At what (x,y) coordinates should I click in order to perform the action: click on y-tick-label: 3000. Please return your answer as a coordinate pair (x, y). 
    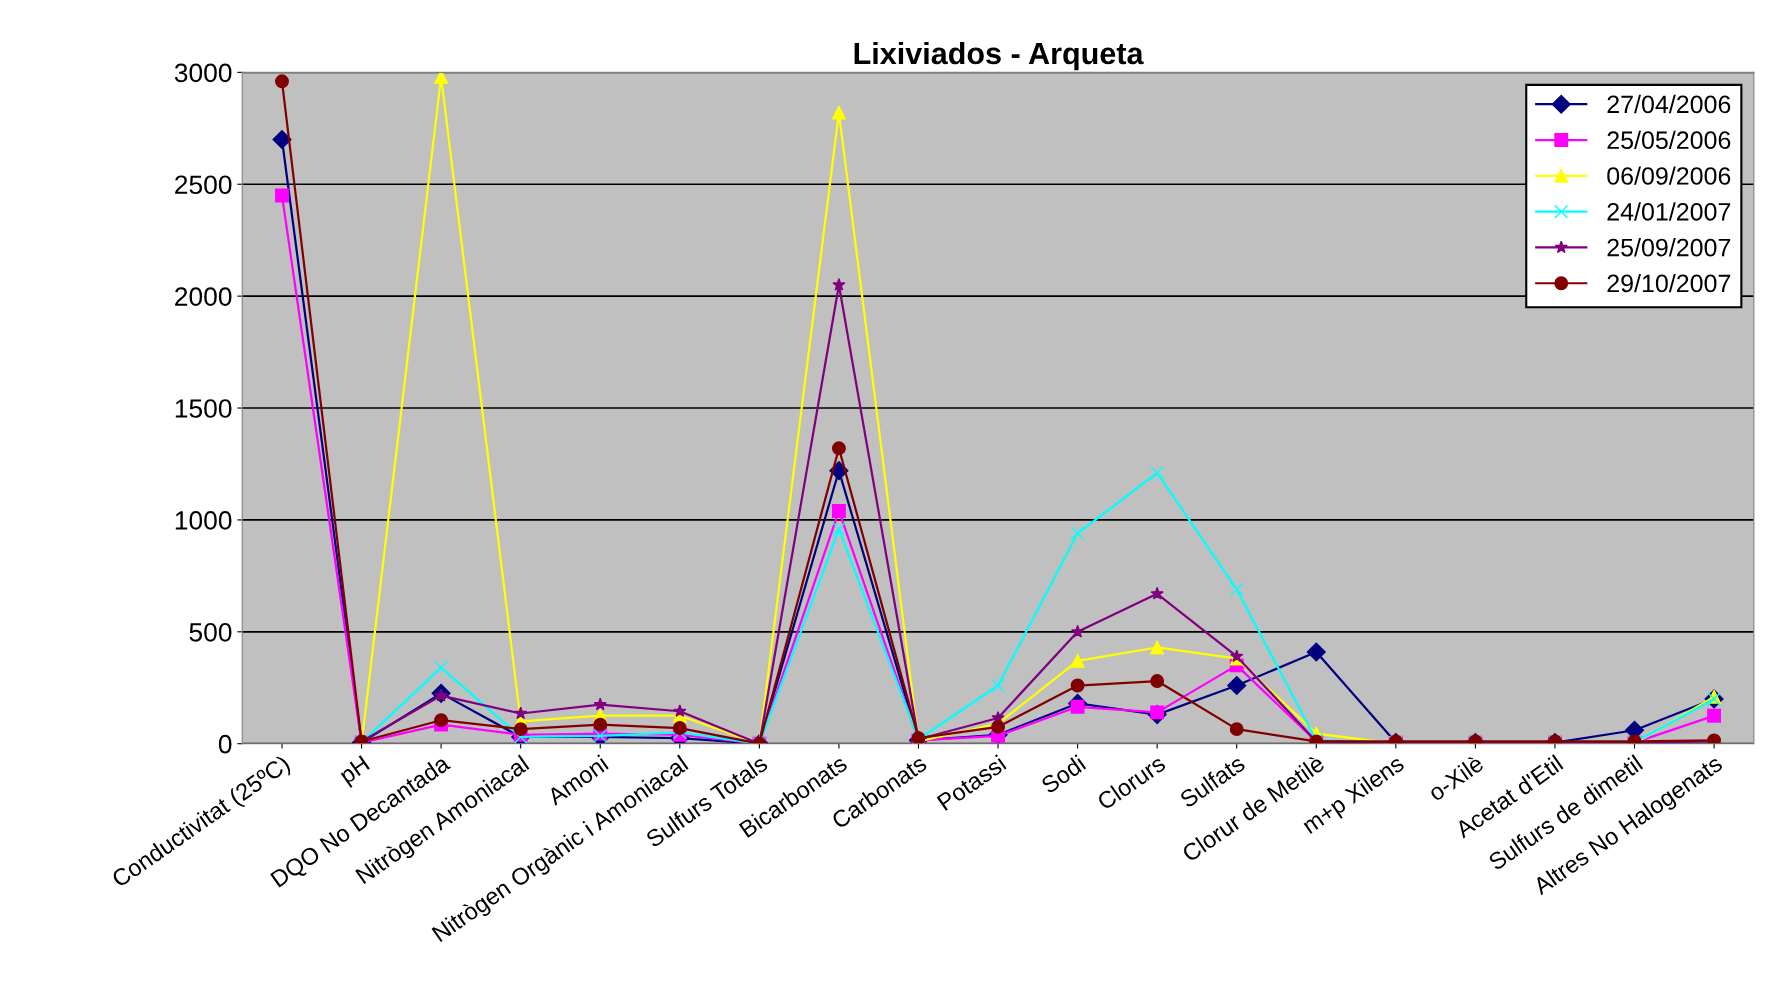
    Looking at the image, I should click on (203, 73).